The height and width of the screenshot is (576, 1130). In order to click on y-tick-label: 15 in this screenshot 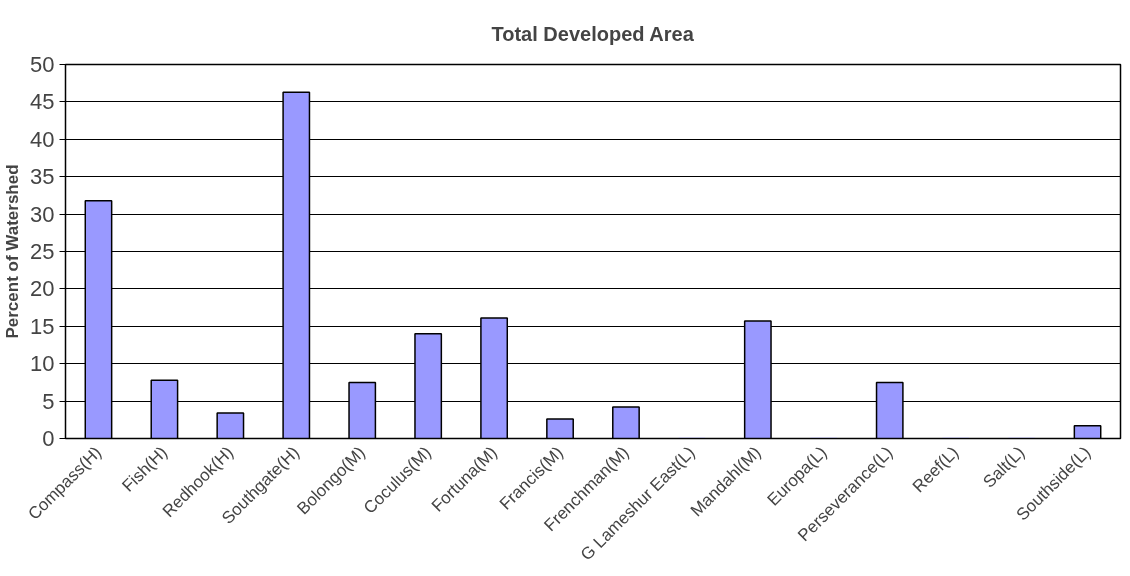, I will do `click(42, 326)`.